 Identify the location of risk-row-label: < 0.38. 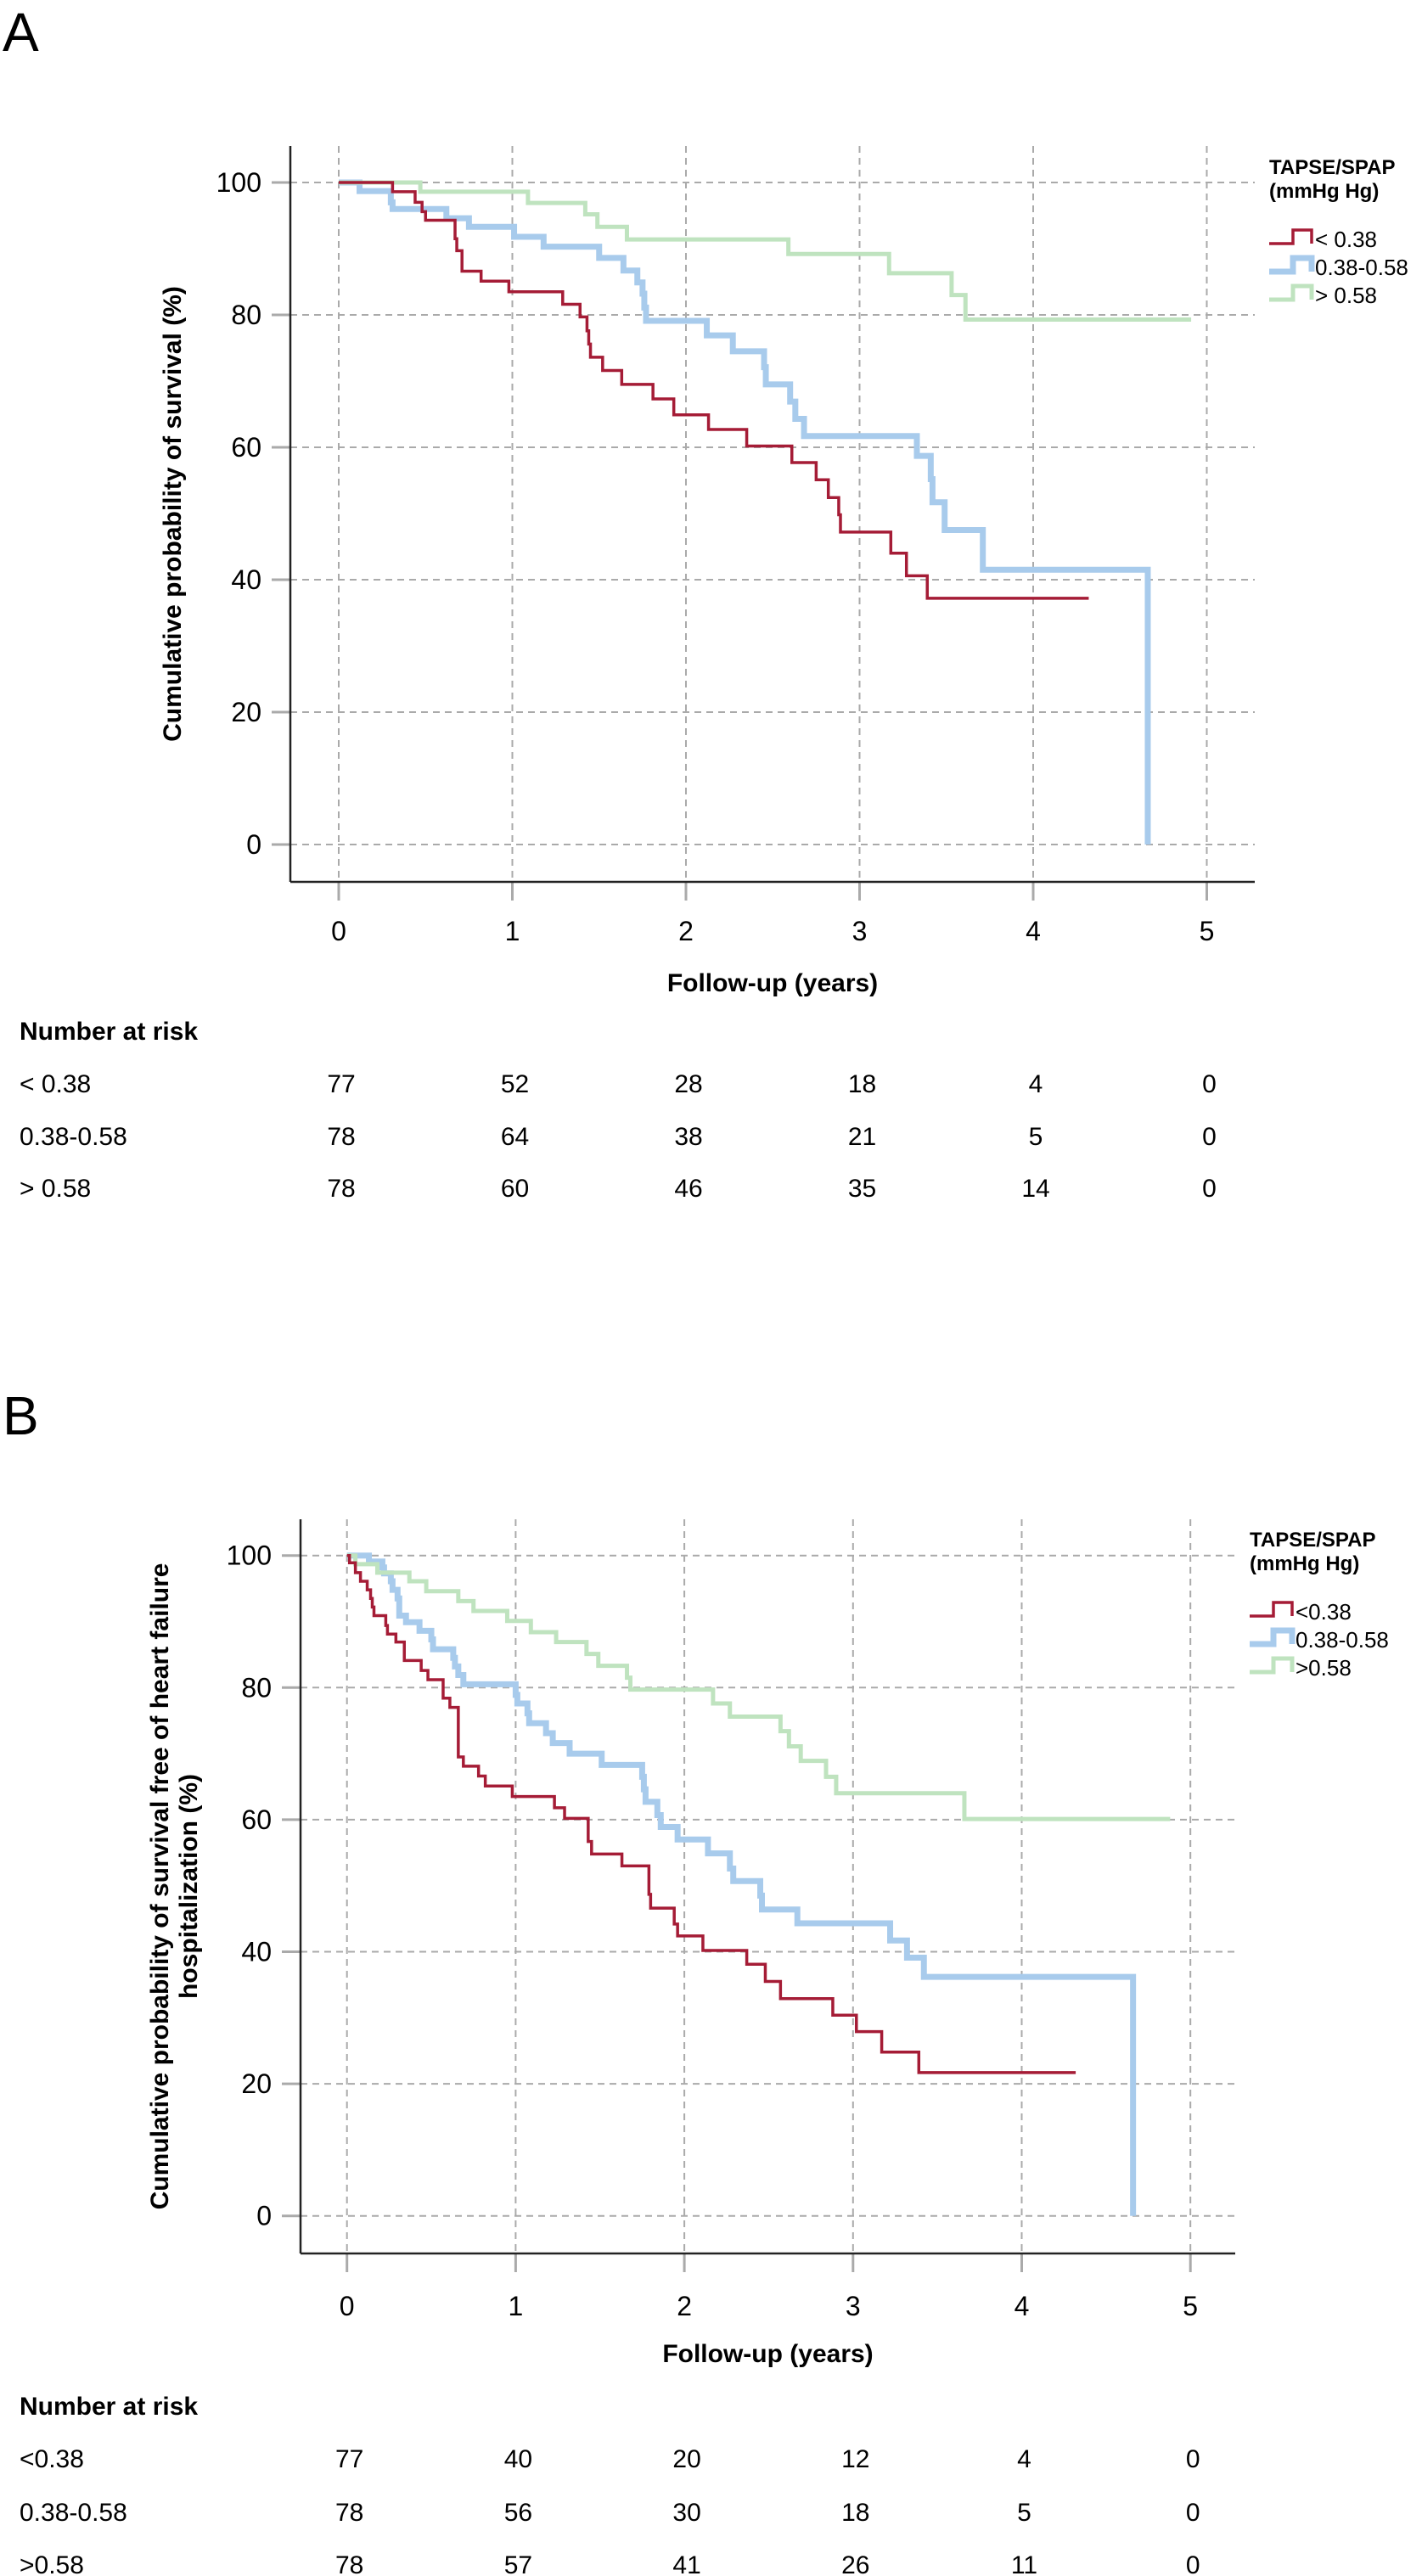
(55, 1084).